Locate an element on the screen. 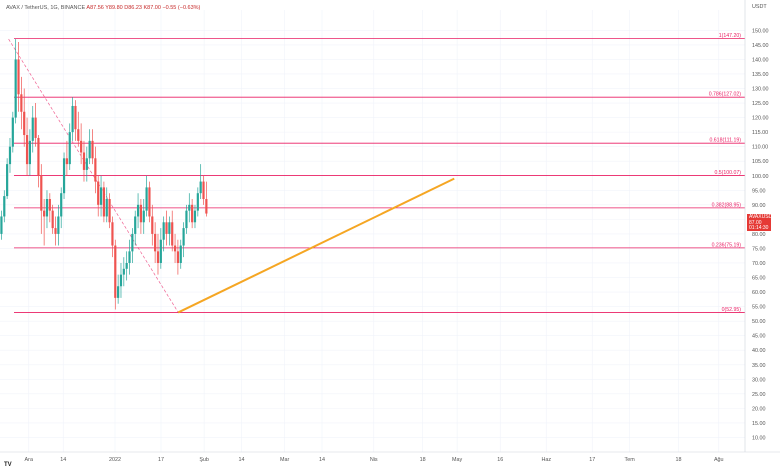 The height and width of the screenshot is (470, 780). y-tick-label: 55.00 is located at coordinates (759, 308).